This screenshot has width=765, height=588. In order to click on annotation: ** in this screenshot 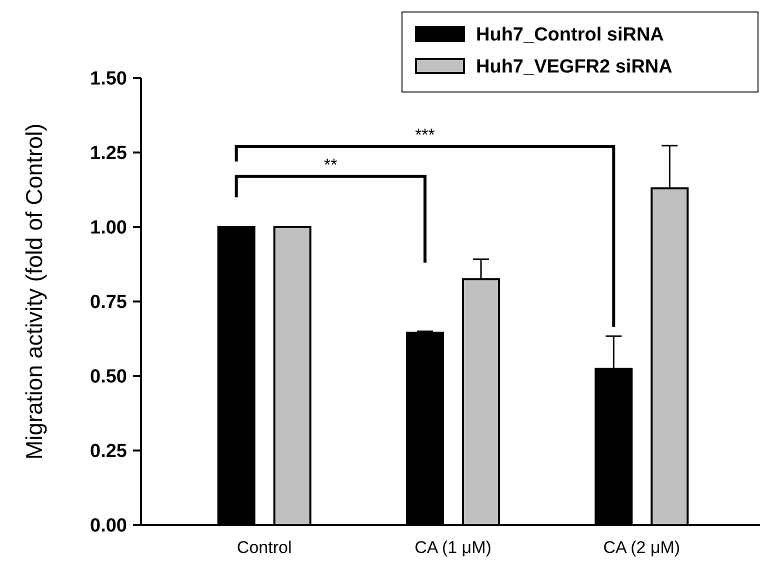, I will do `click(331, 164)`.